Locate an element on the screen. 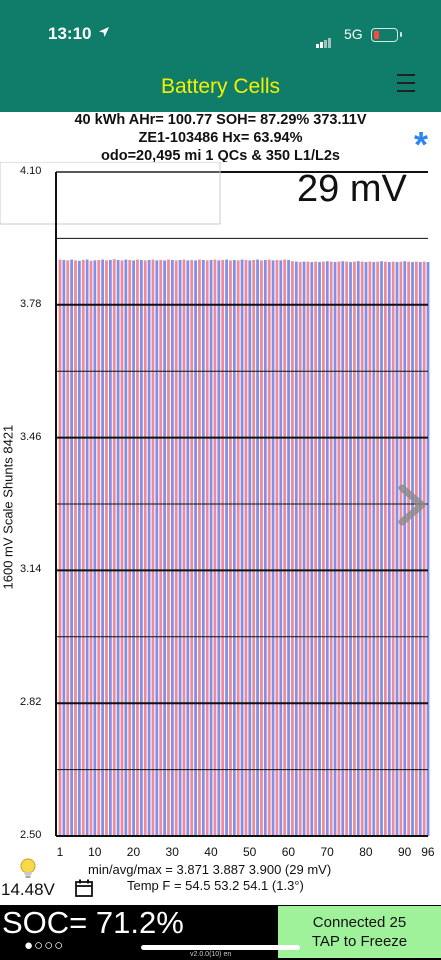 Image resolution: width=441 pixels, height=960 pixels. calendar-icon is located at coordinates (84, 888).